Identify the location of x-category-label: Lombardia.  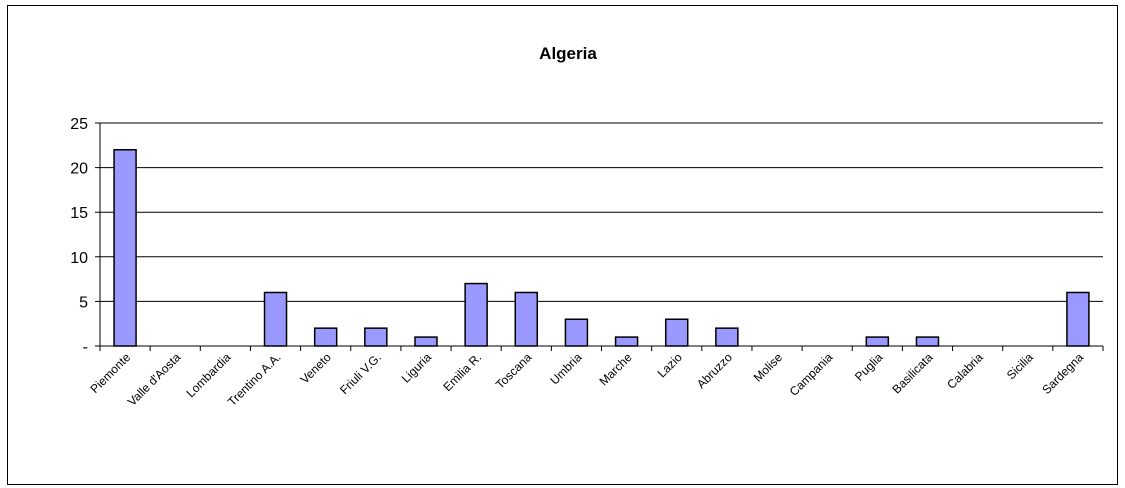
(209, 375).